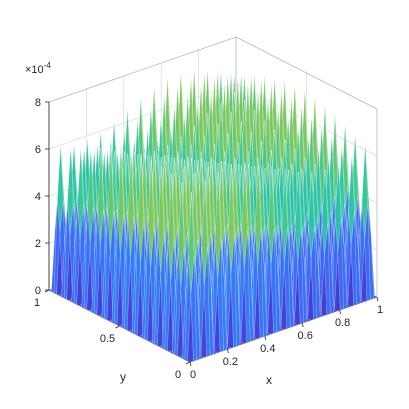  I want to click on x-axis-label: x, so click(269, 380).